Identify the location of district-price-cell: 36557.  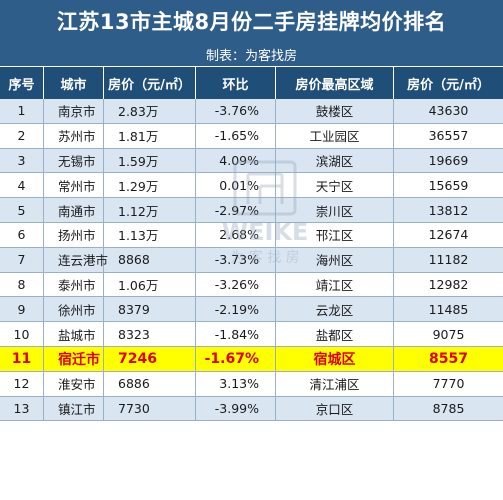
(448, 136).